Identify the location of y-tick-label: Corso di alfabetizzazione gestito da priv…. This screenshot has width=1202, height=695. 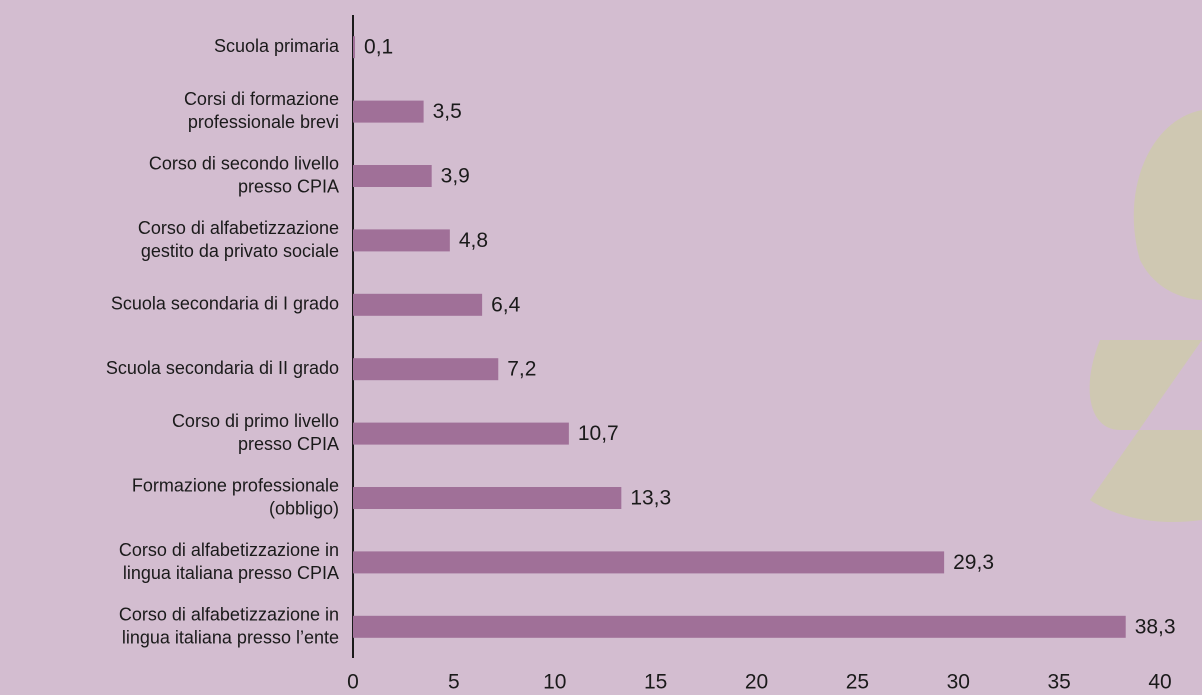
(238, 239).